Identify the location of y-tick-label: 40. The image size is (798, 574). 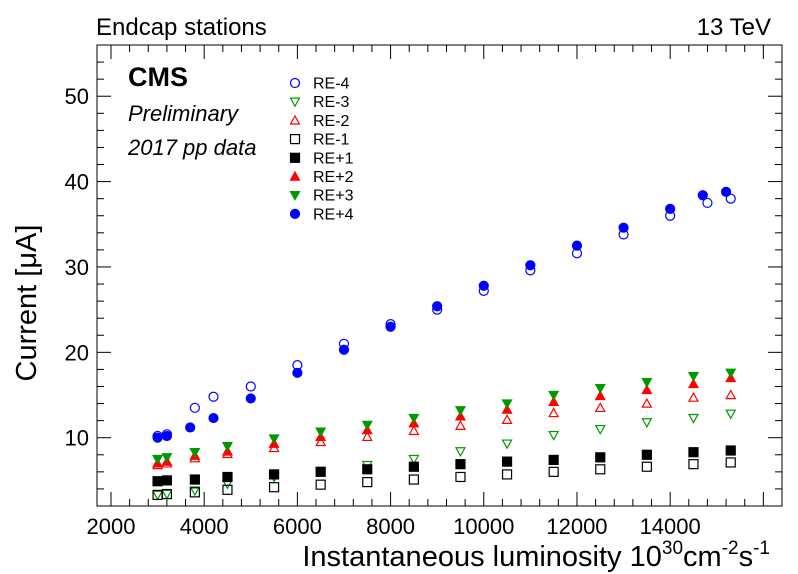
(77, 182).